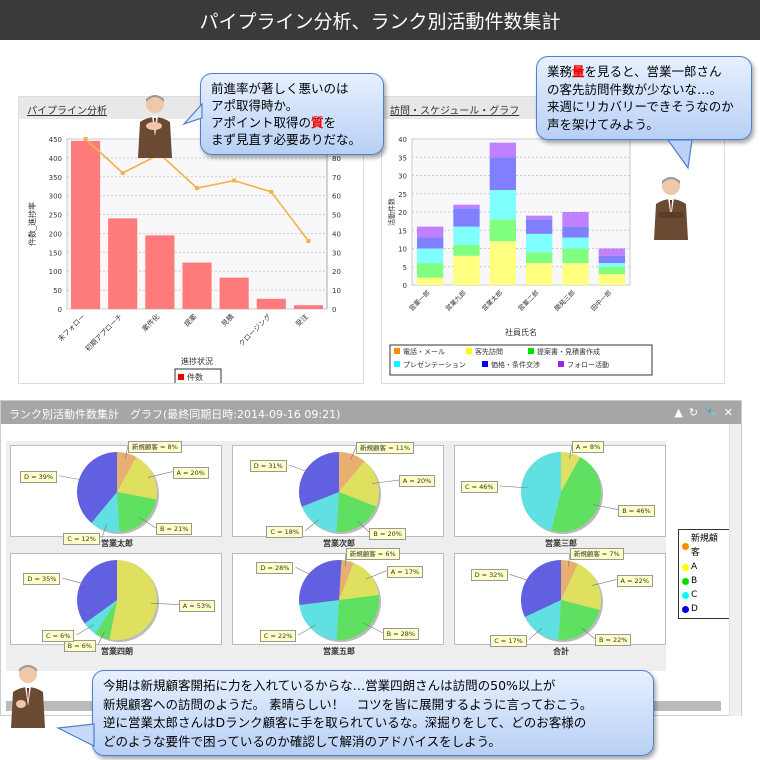 Image resolution: width=760 pixels, height=760 pixels. I want to click on svg-text: 提案, so click(190, 320).